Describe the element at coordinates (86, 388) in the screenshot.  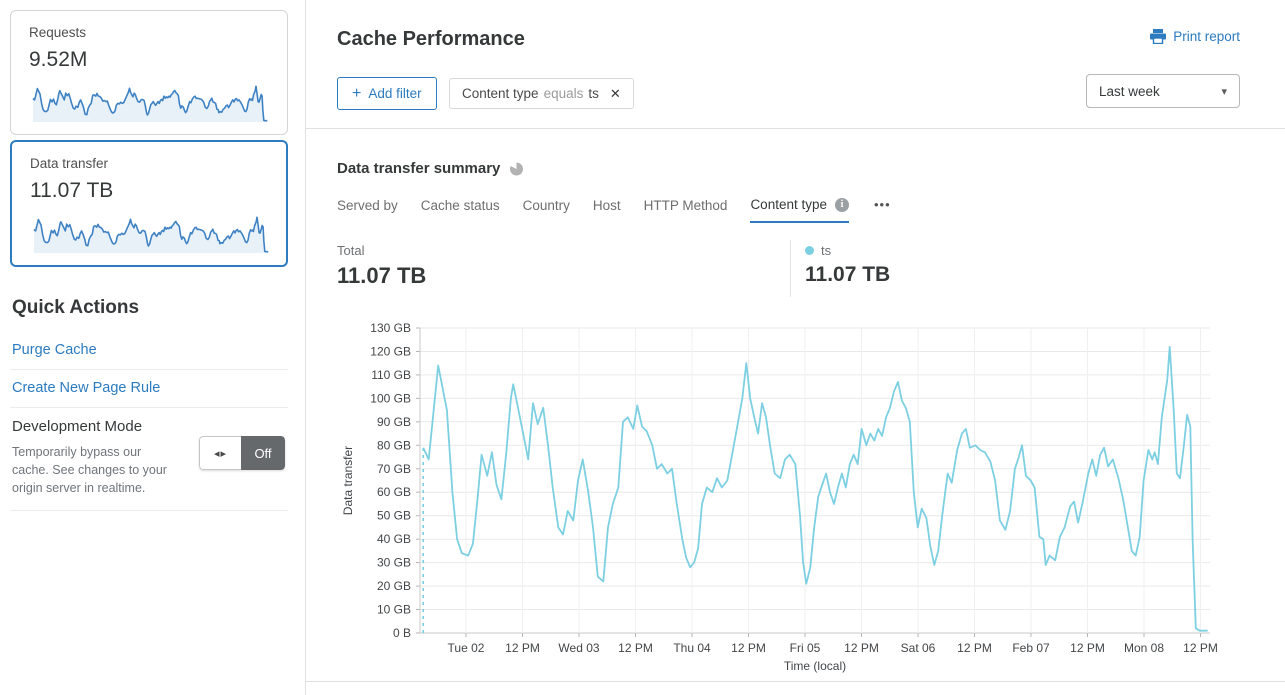
I see `create-page-rule-link: Create New Page Rule` at that location.